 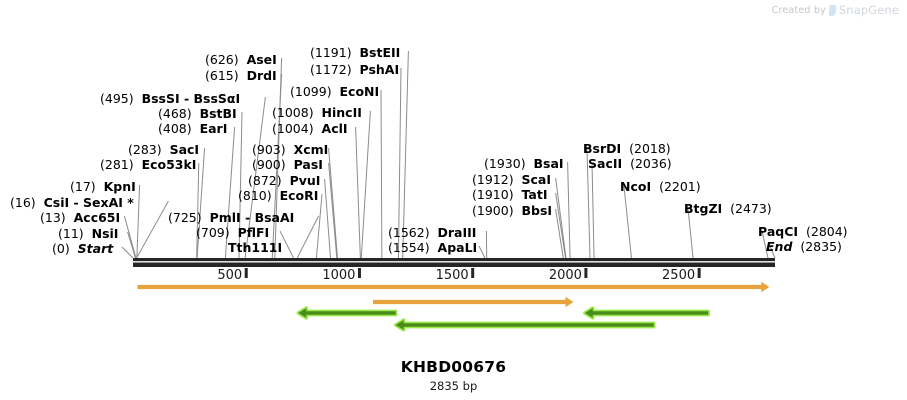 I want to click on restriction-site-label: (281) Eco53kI, so click(x=148, y=165).